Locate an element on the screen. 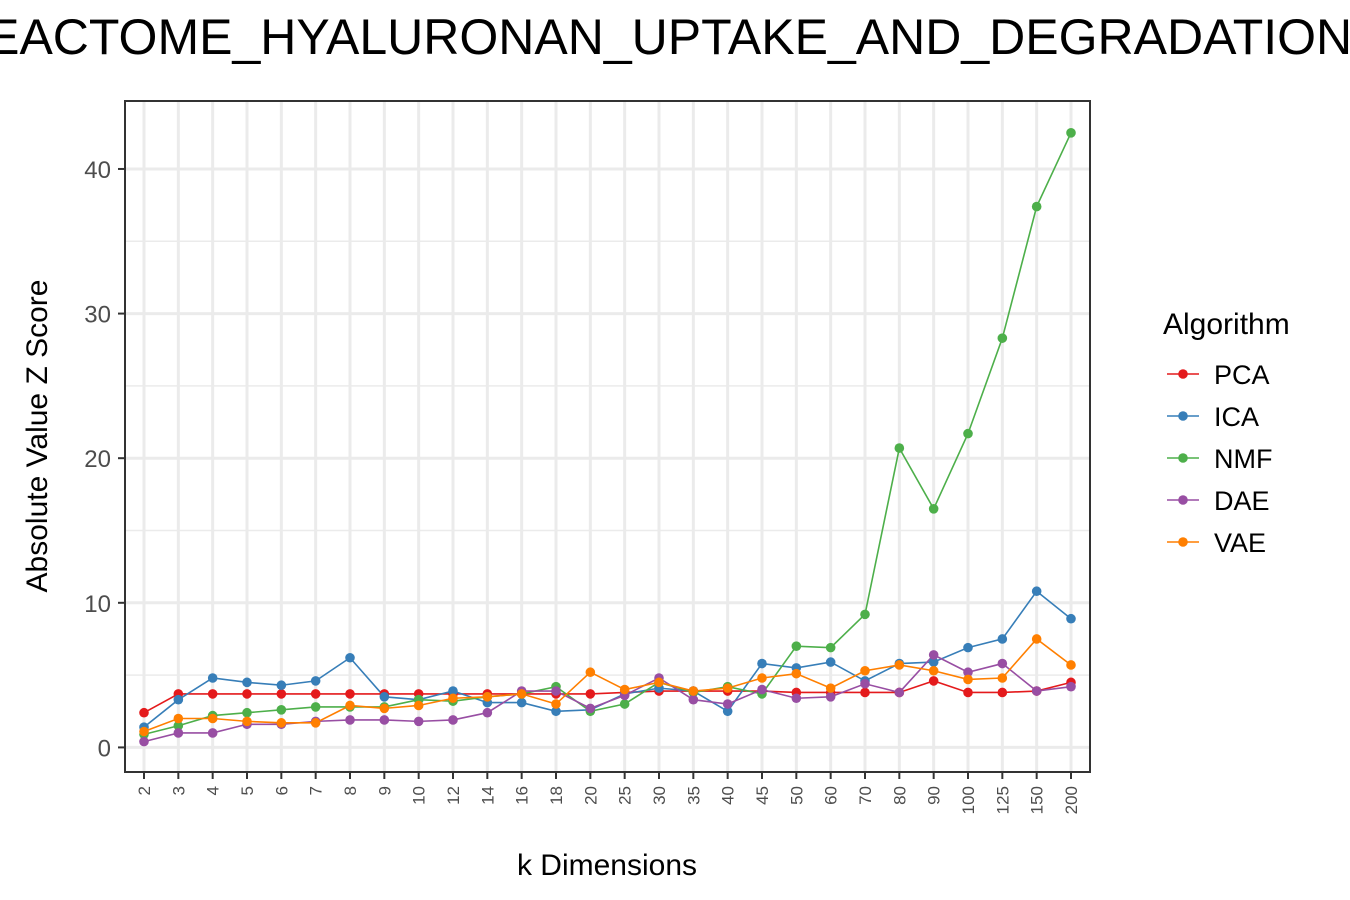 Image resolution: width=1350 pixels, height=900 pixels. x-tick-label: 8 is located at coordinates (350, 790).